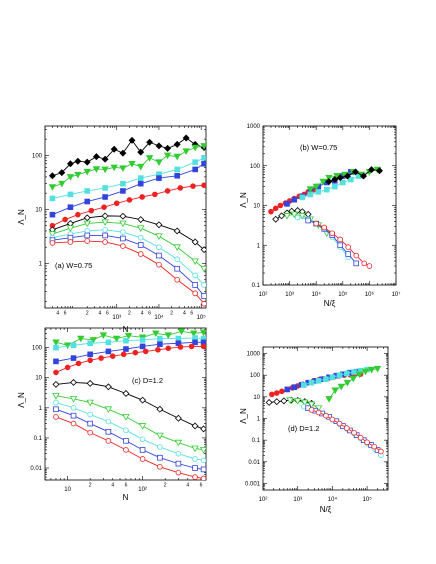  I want to click on panel-annotation: (b) W=0.75, so click(318, 147).